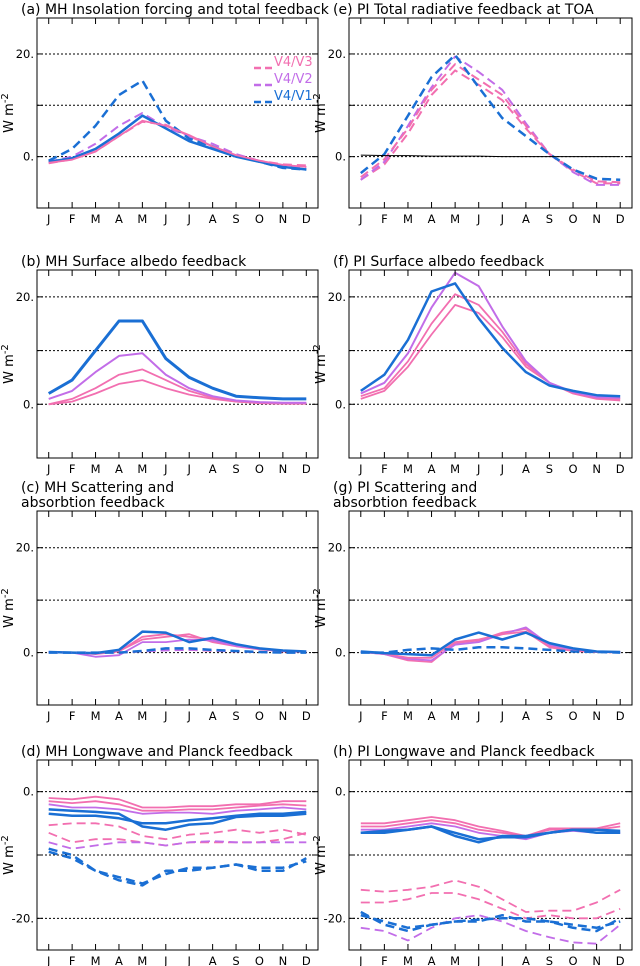  I want to click on panel-title: absorbtion feedback, so click(405, 503).